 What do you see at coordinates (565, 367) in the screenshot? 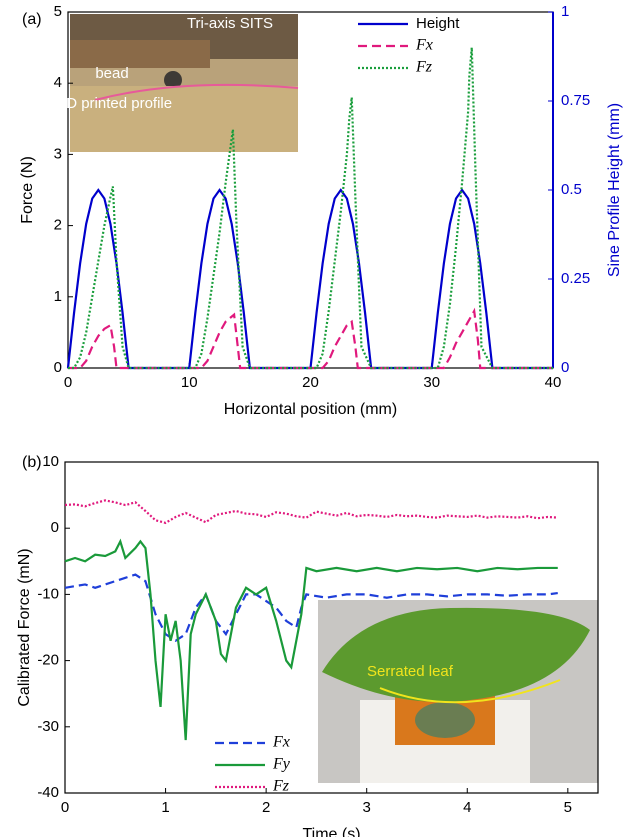
I see `y2-tick-label: 0` at bounding box center [565, 367].